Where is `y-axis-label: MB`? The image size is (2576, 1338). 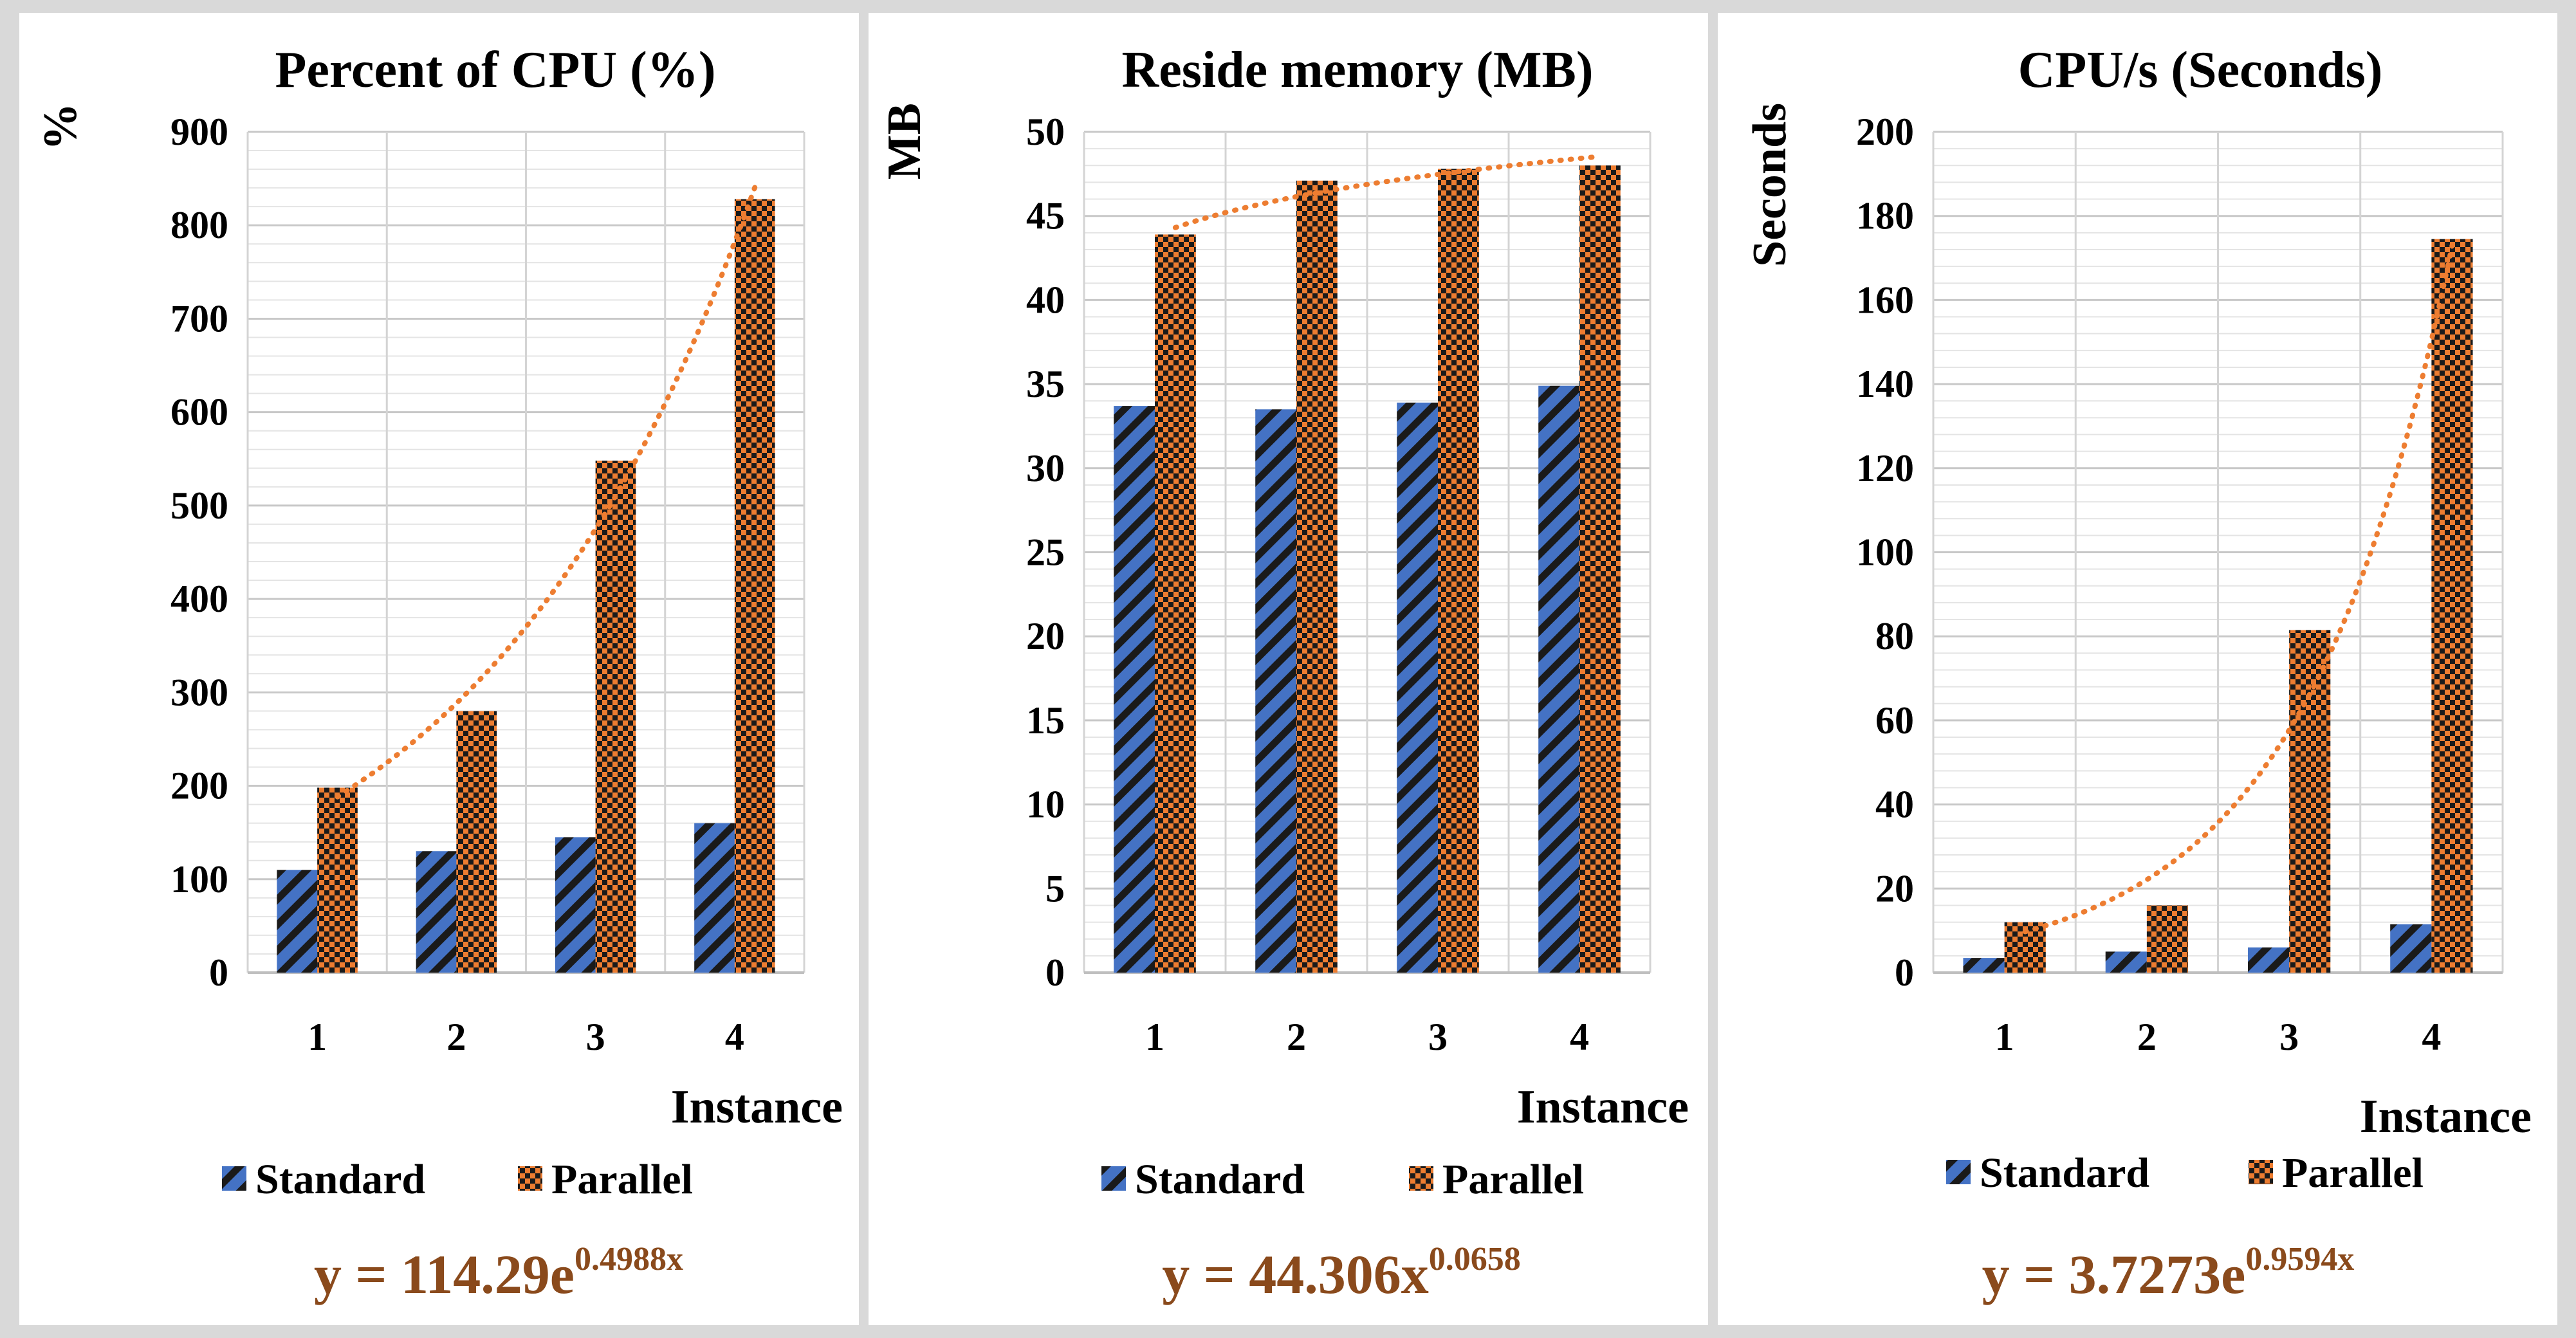
y-axis-label: MB is located at coordinates (904, 141).